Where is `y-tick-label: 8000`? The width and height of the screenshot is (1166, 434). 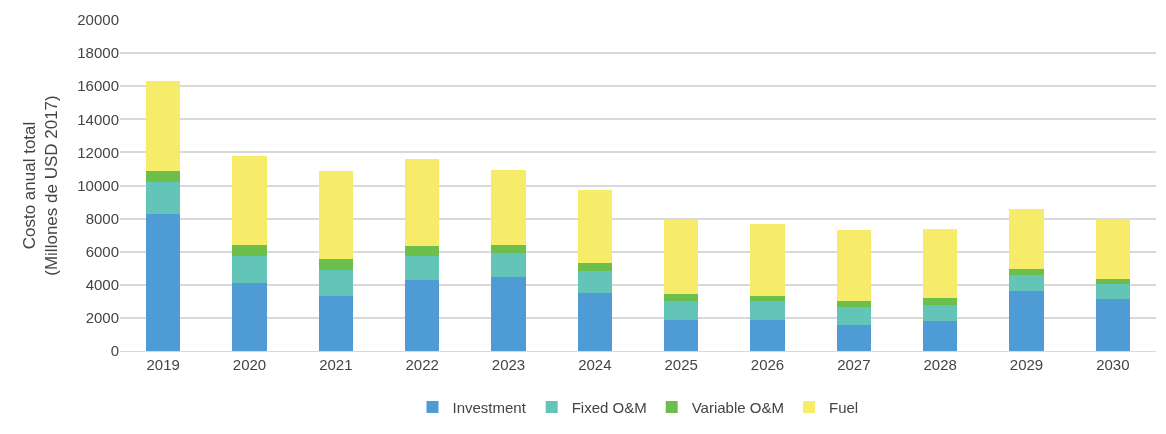
y-tick-label: 8000 is located at coordinates (102, 218).